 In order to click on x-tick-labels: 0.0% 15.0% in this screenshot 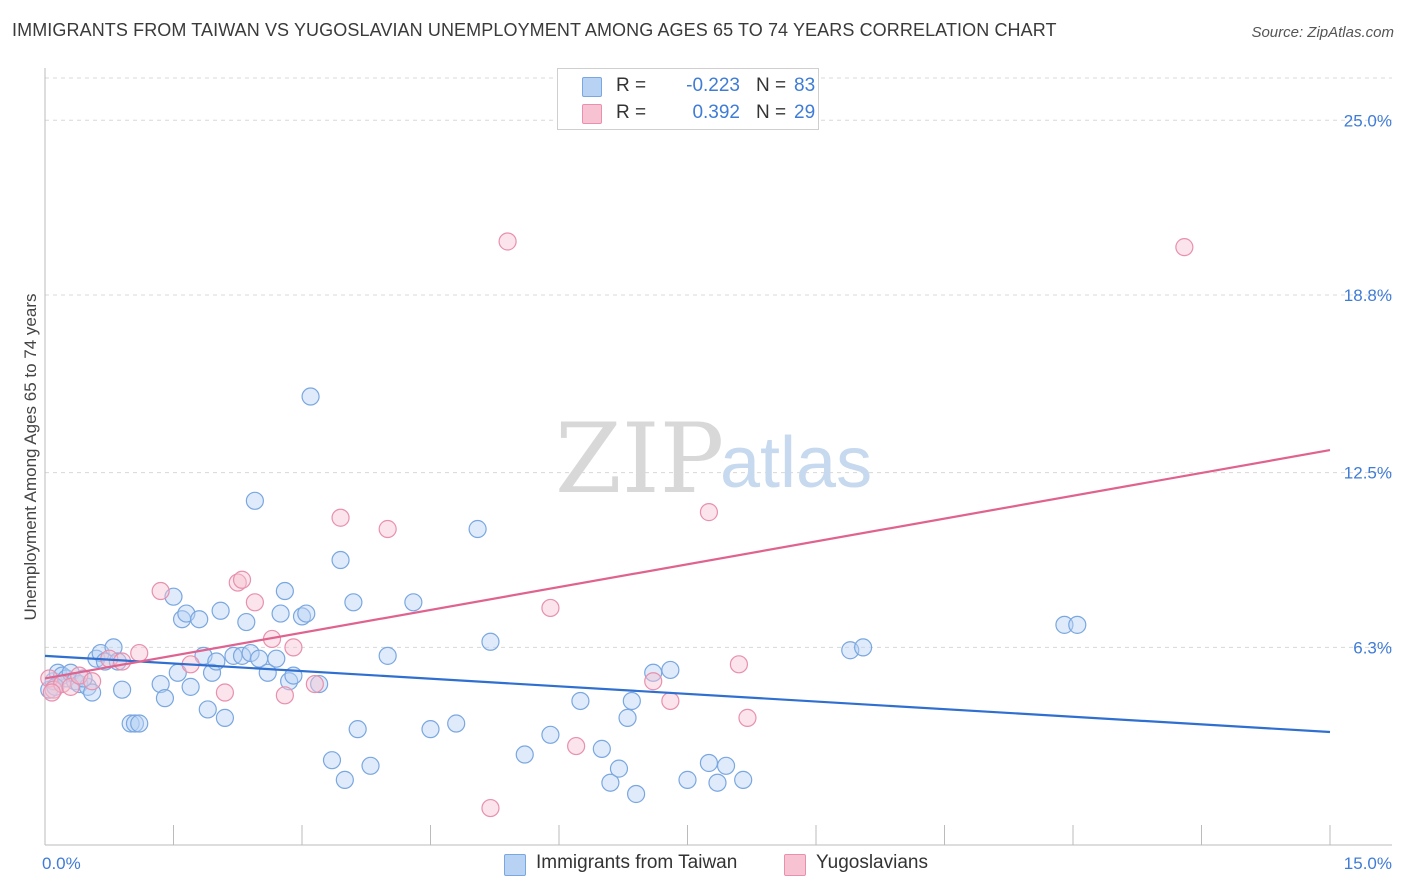, I will do `click(717, 863)`.